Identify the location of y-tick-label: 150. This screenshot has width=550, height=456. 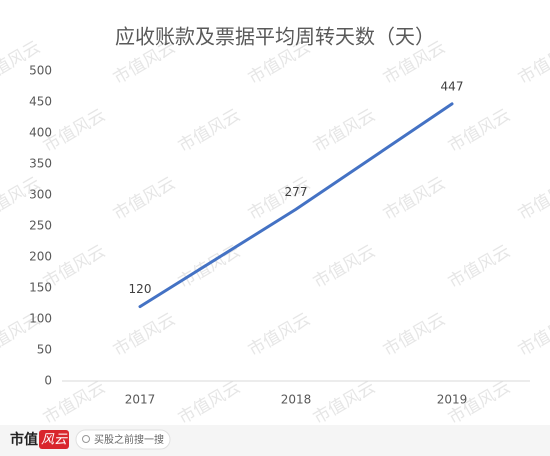
(40, 288).